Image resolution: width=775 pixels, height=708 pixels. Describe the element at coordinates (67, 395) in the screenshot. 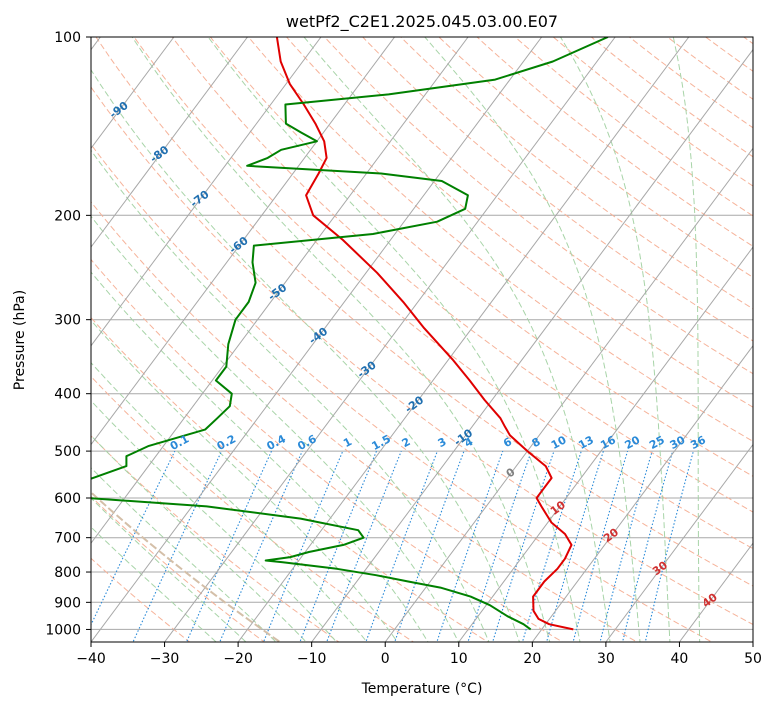

I see `y-tick-label: 400` at that location.